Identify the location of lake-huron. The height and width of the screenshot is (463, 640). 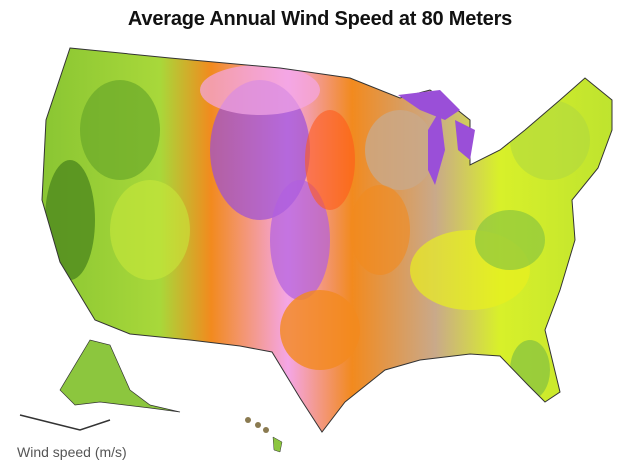
(465, 140).